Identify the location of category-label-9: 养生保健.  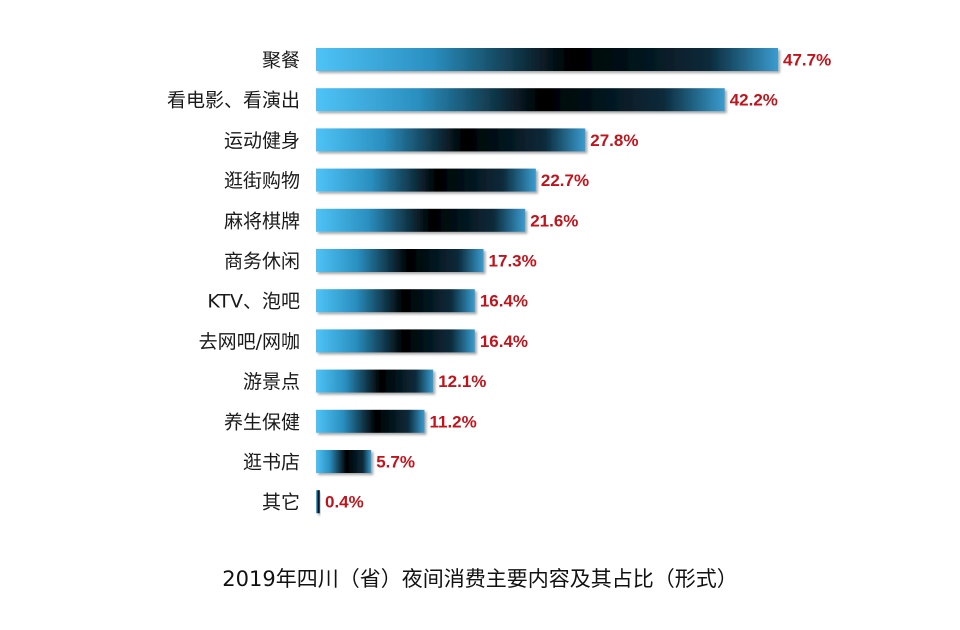
(262, 422).